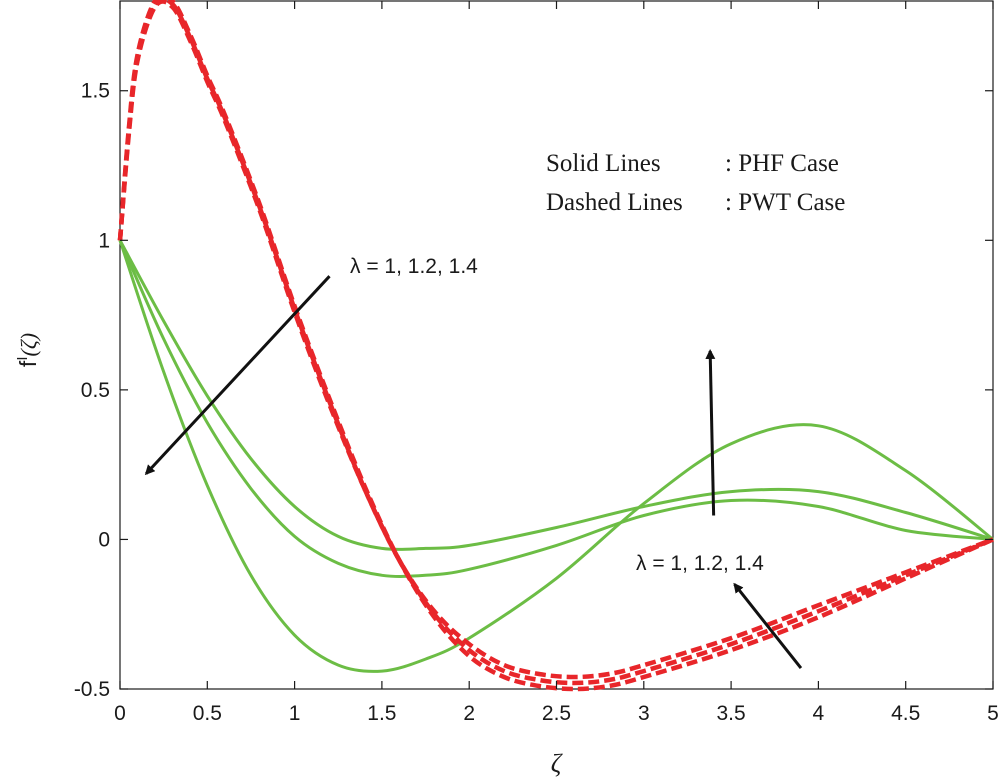 The width and height of the screenshot is (1000, 782). I want to click on note-dashed-label: Dashed Lines, so click(614, 202).